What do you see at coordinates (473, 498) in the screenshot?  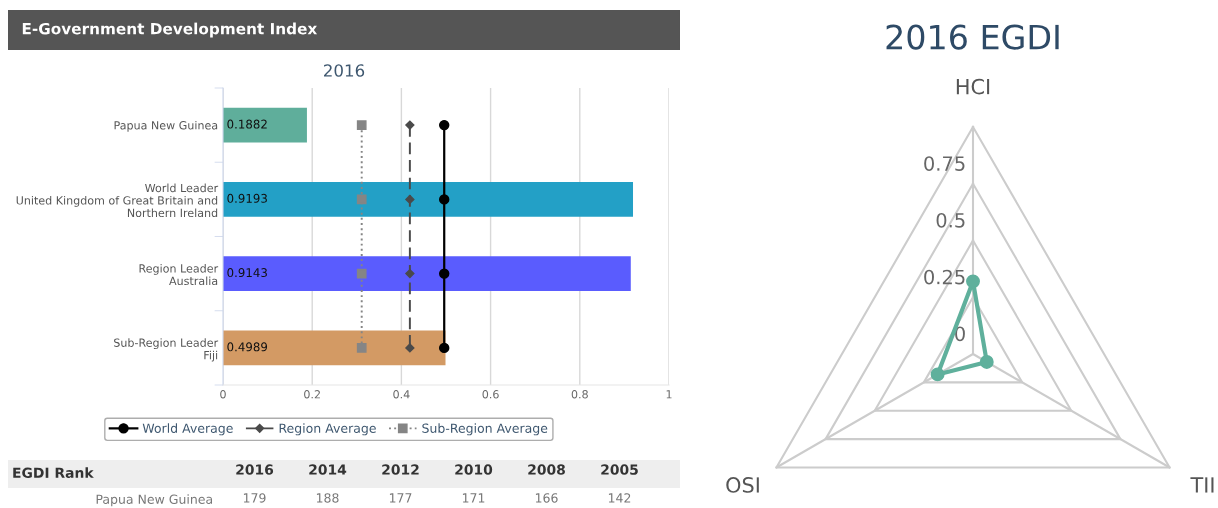 I see `data-label: 171` at bounding box center [473, 498].